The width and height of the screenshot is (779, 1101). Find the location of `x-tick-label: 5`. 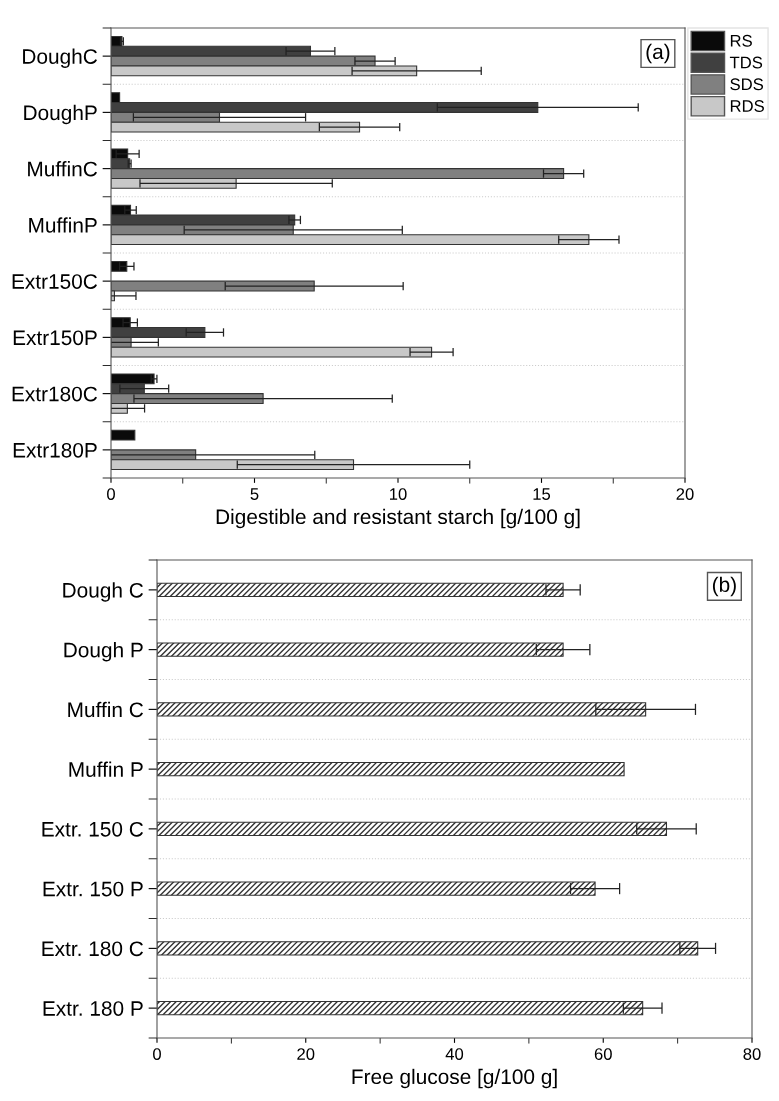

x-tick-label: 5 is located at coordinates (254, 494).